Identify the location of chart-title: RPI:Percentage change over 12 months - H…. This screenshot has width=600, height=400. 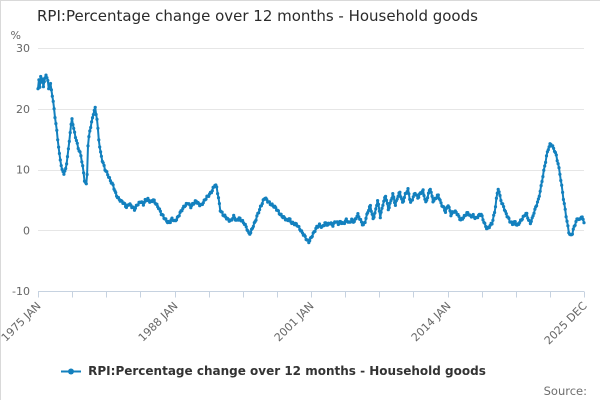
(257, 16).